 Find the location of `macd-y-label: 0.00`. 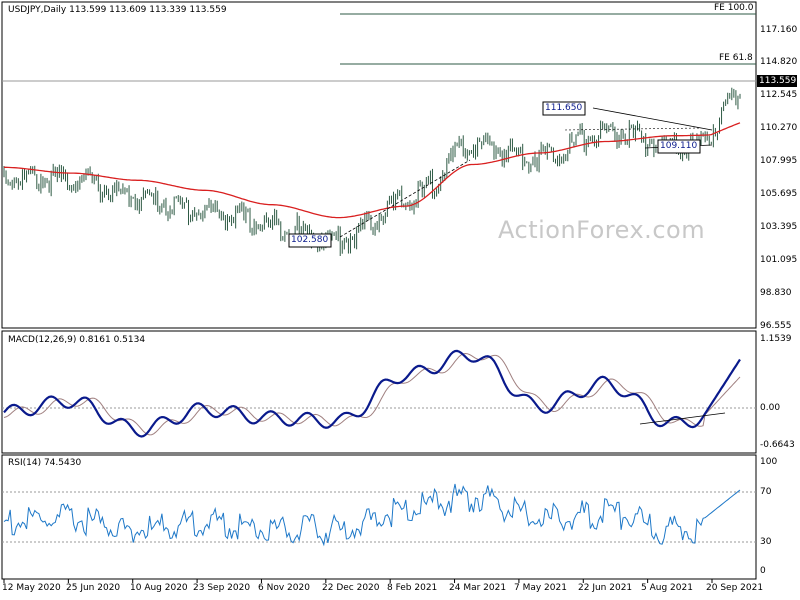

macd-y-label: 0.00 is located at coordinates (770, 408).